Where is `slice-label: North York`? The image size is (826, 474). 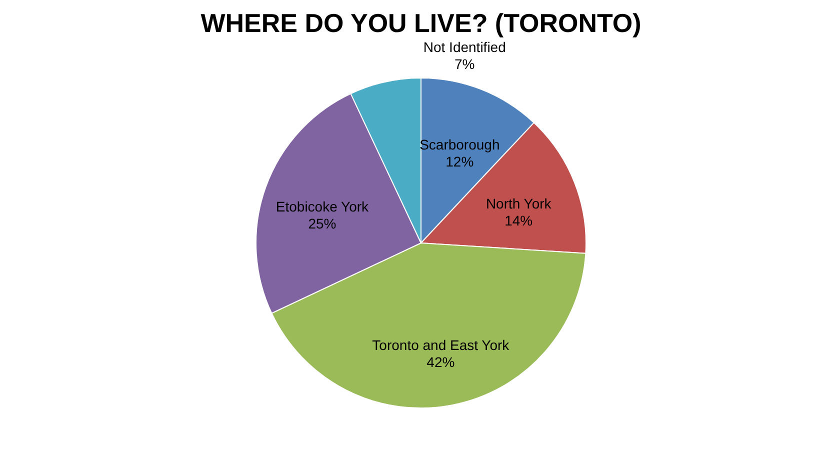 slice-label: North York is located at coordinates (519, 203).